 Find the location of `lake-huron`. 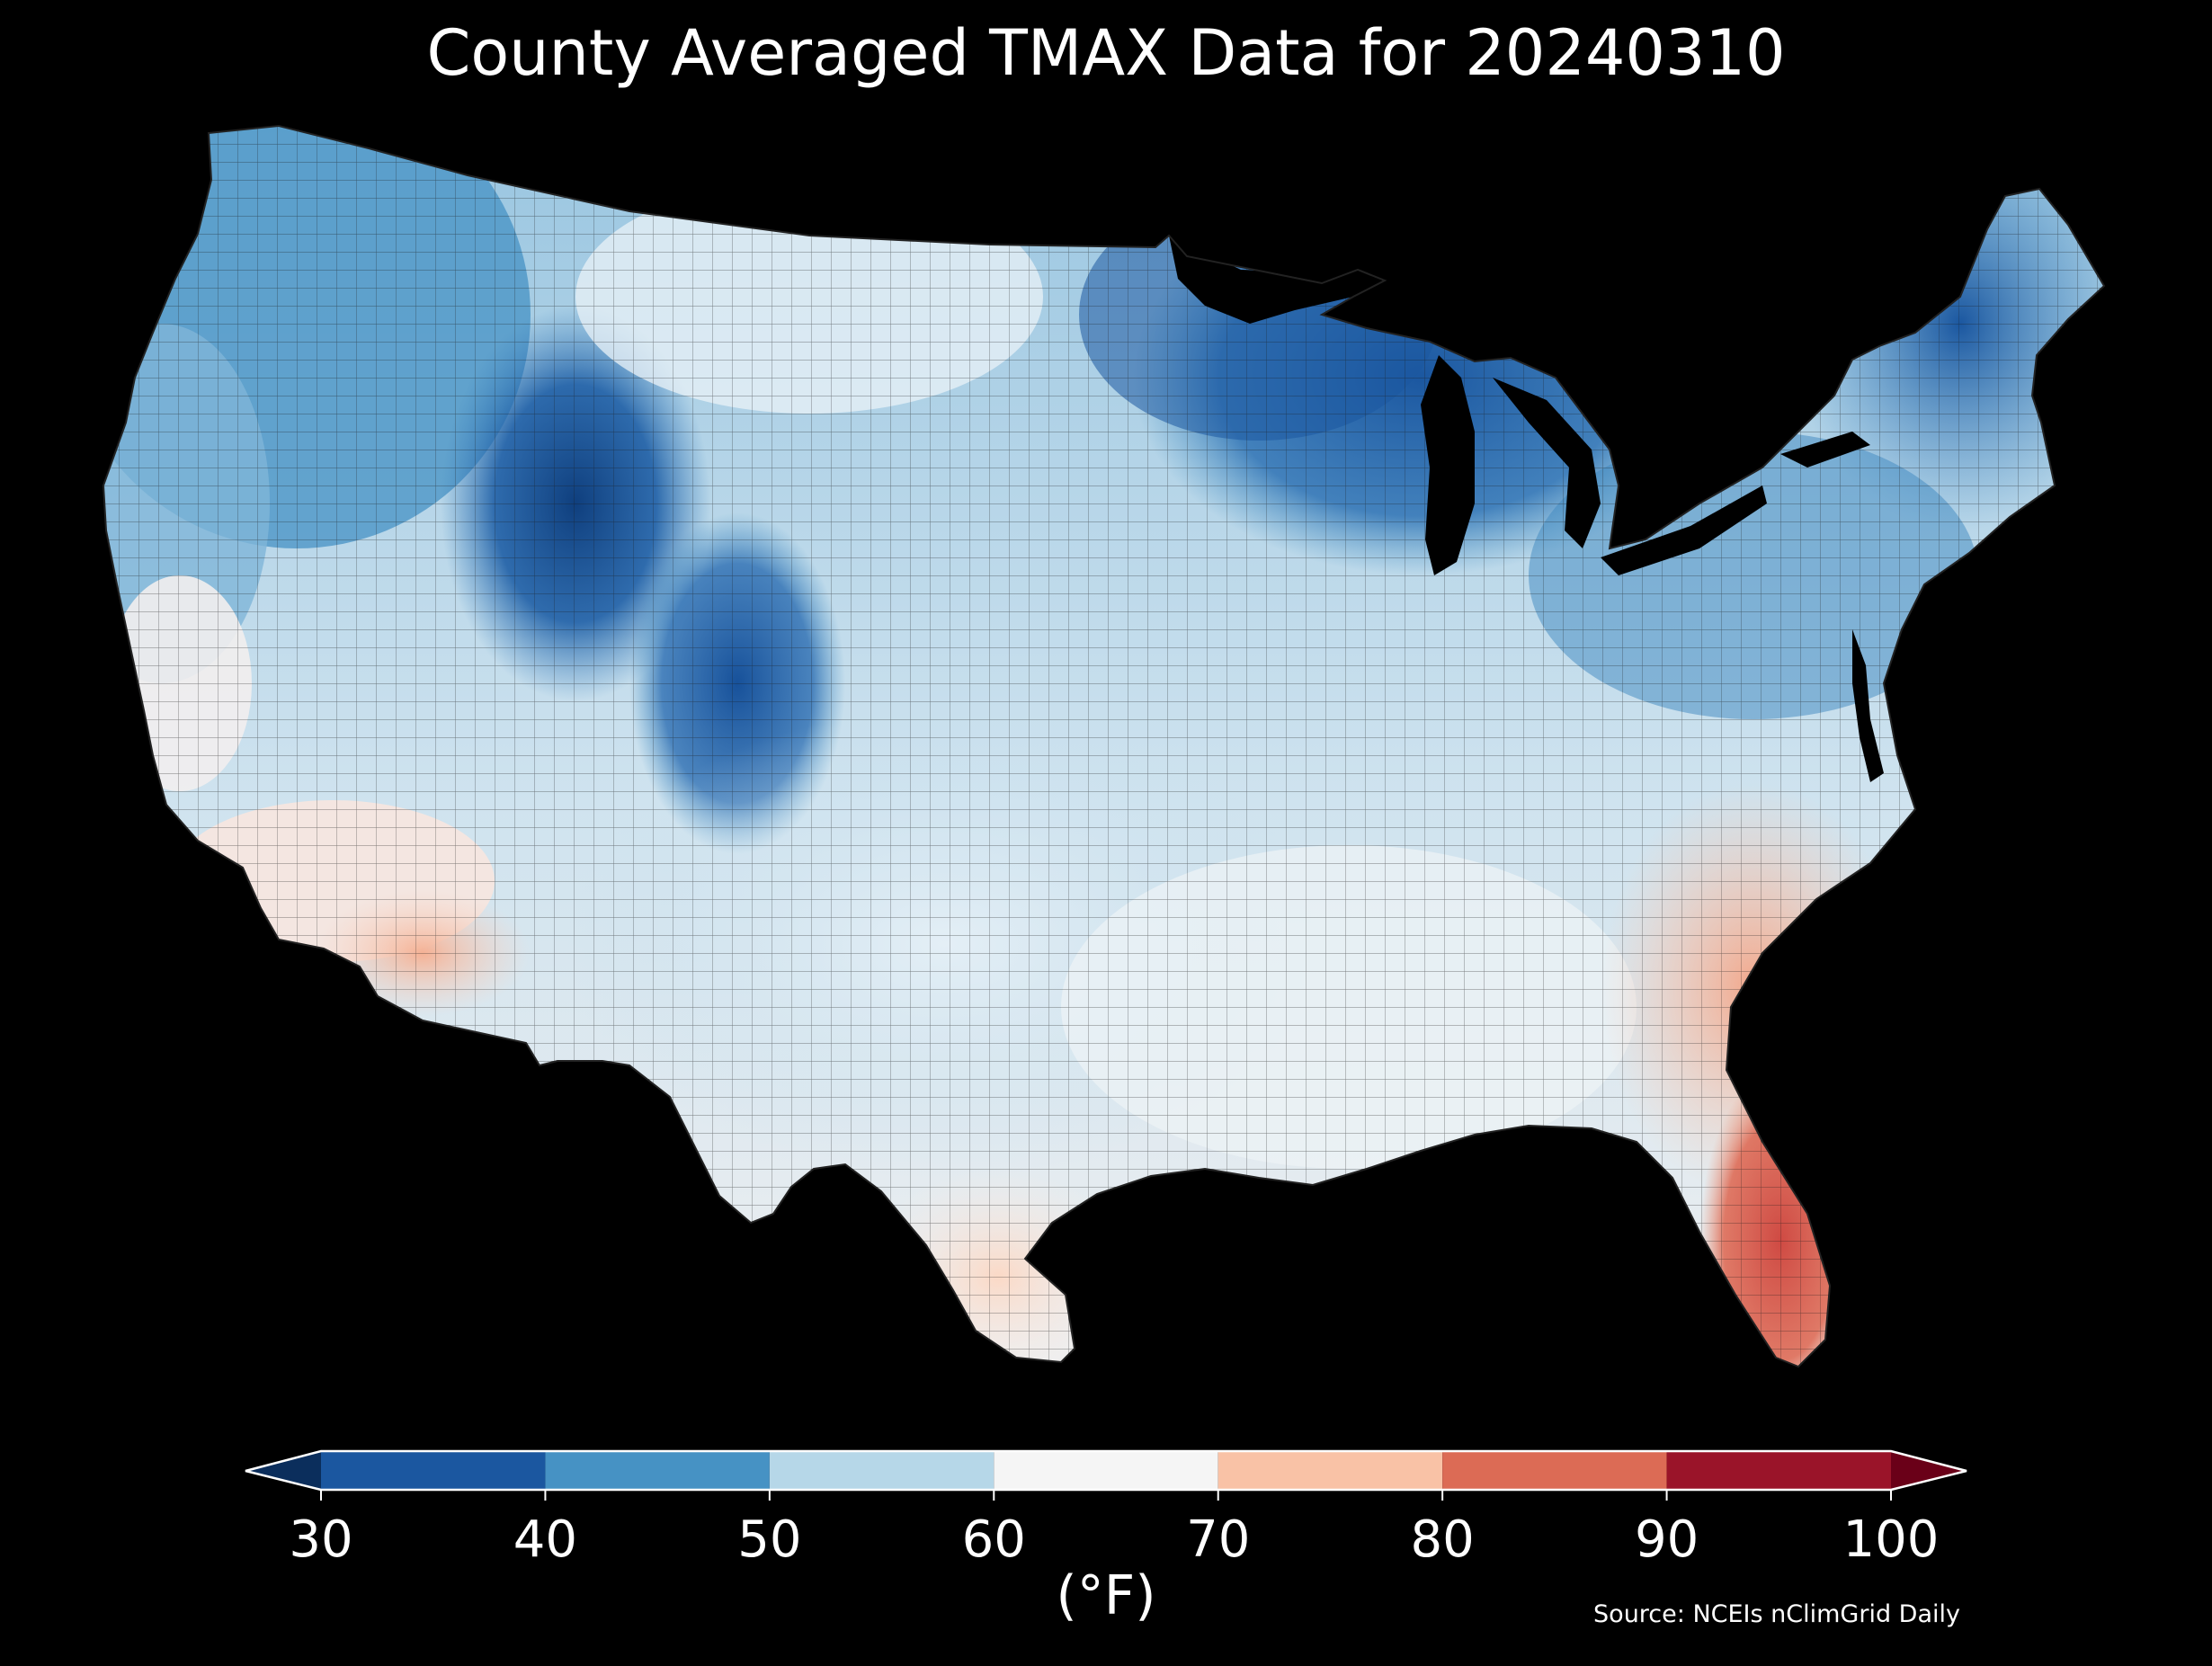

lake-huron is located at coordinates (1547, 463).